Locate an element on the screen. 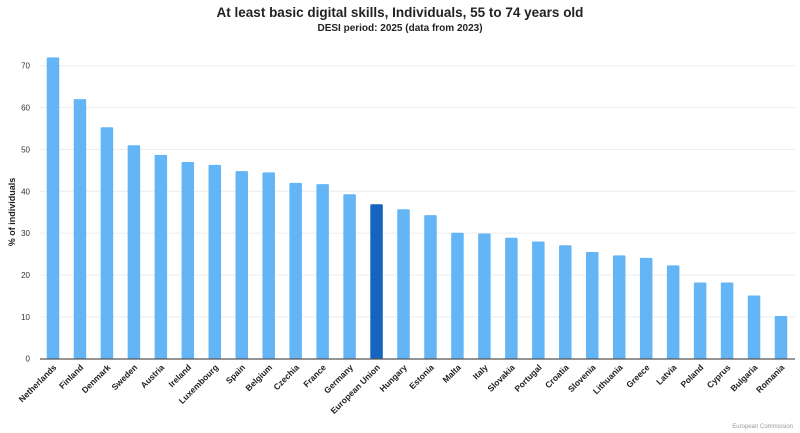 This screenshot has height=433, width=800. x-tick-label: Italy is located at coordinates (480, 371).